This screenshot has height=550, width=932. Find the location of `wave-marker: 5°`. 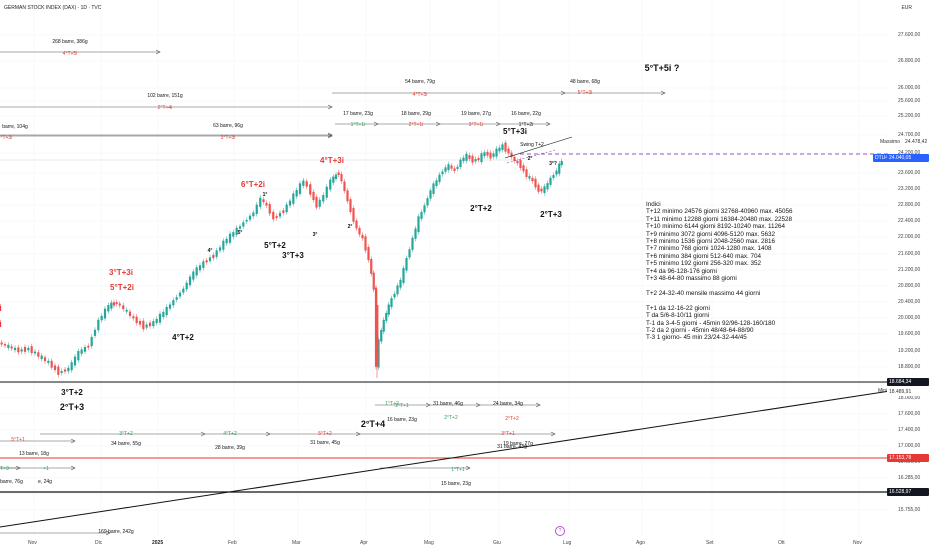

wave-marker: 5° is located at coordinates (240, 233).